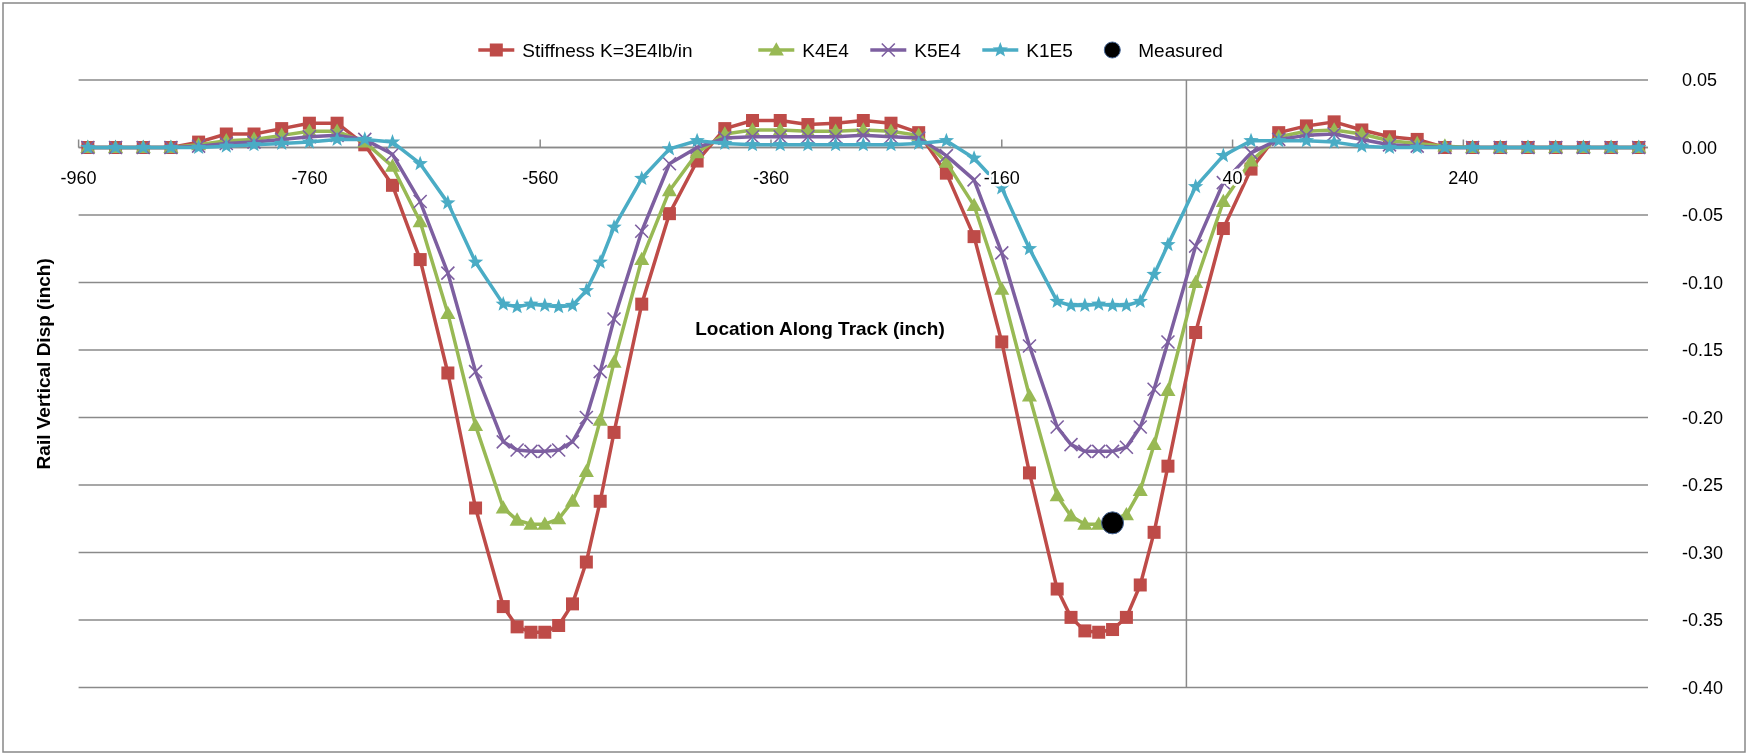  What do you see at coordinates (820, 328) in the screenshot?
I see `x-axis-title: Location Along Track (inch)` at bounding box center [820, 328].